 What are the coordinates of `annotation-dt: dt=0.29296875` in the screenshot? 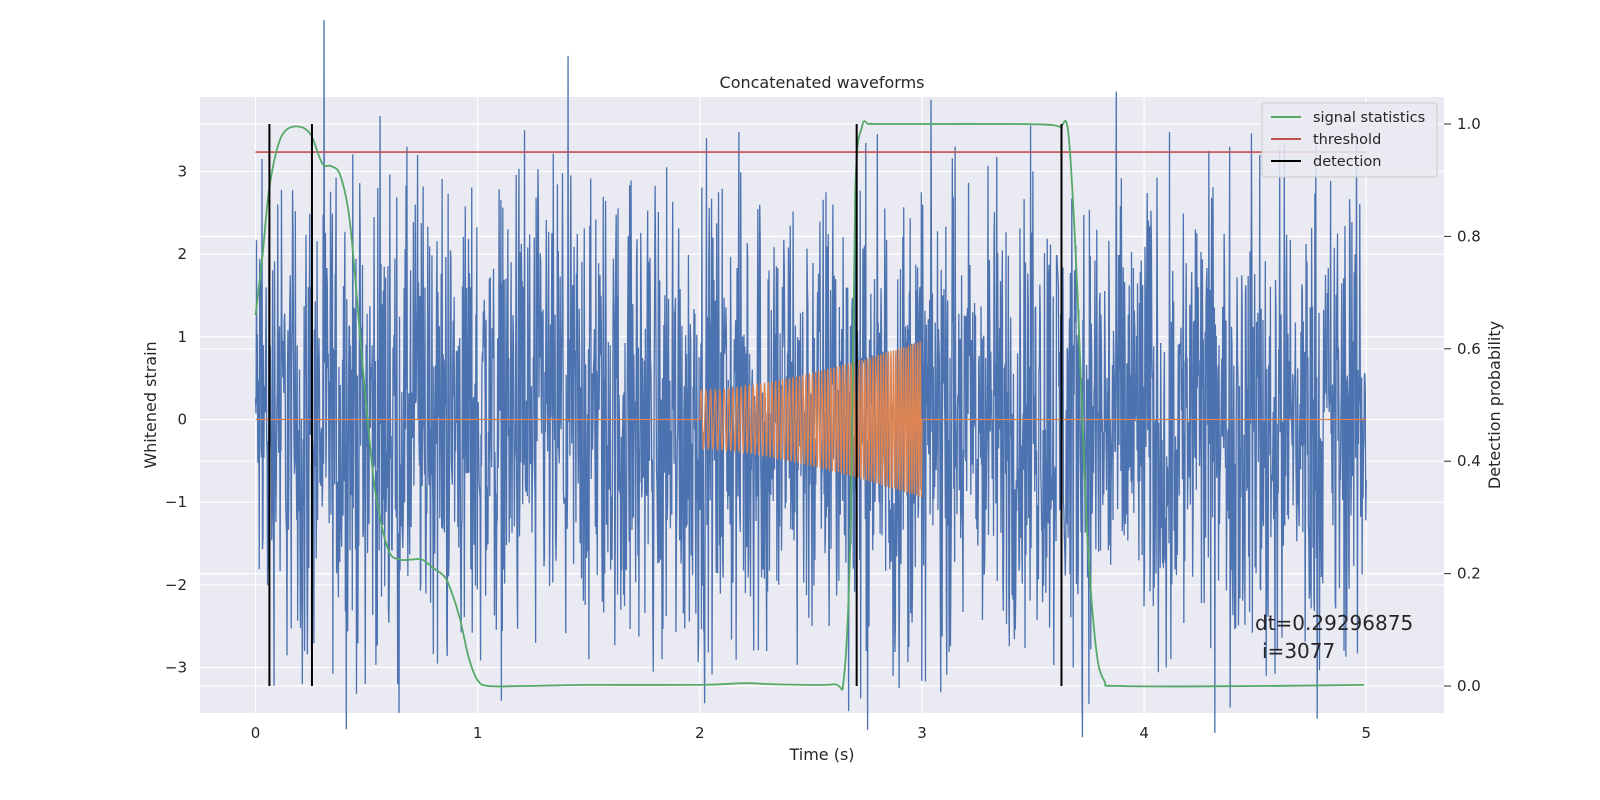 It's located at (1334, 623).